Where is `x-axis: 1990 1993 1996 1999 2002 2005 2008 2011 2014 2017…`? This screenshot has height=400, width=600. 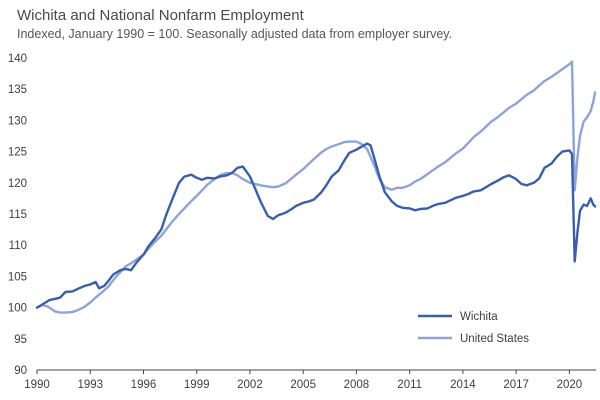 x-axis: 1990 1993 1996 1999 2002 2005 2008 2011 2014 2017… is located at coordinates (310, 380).